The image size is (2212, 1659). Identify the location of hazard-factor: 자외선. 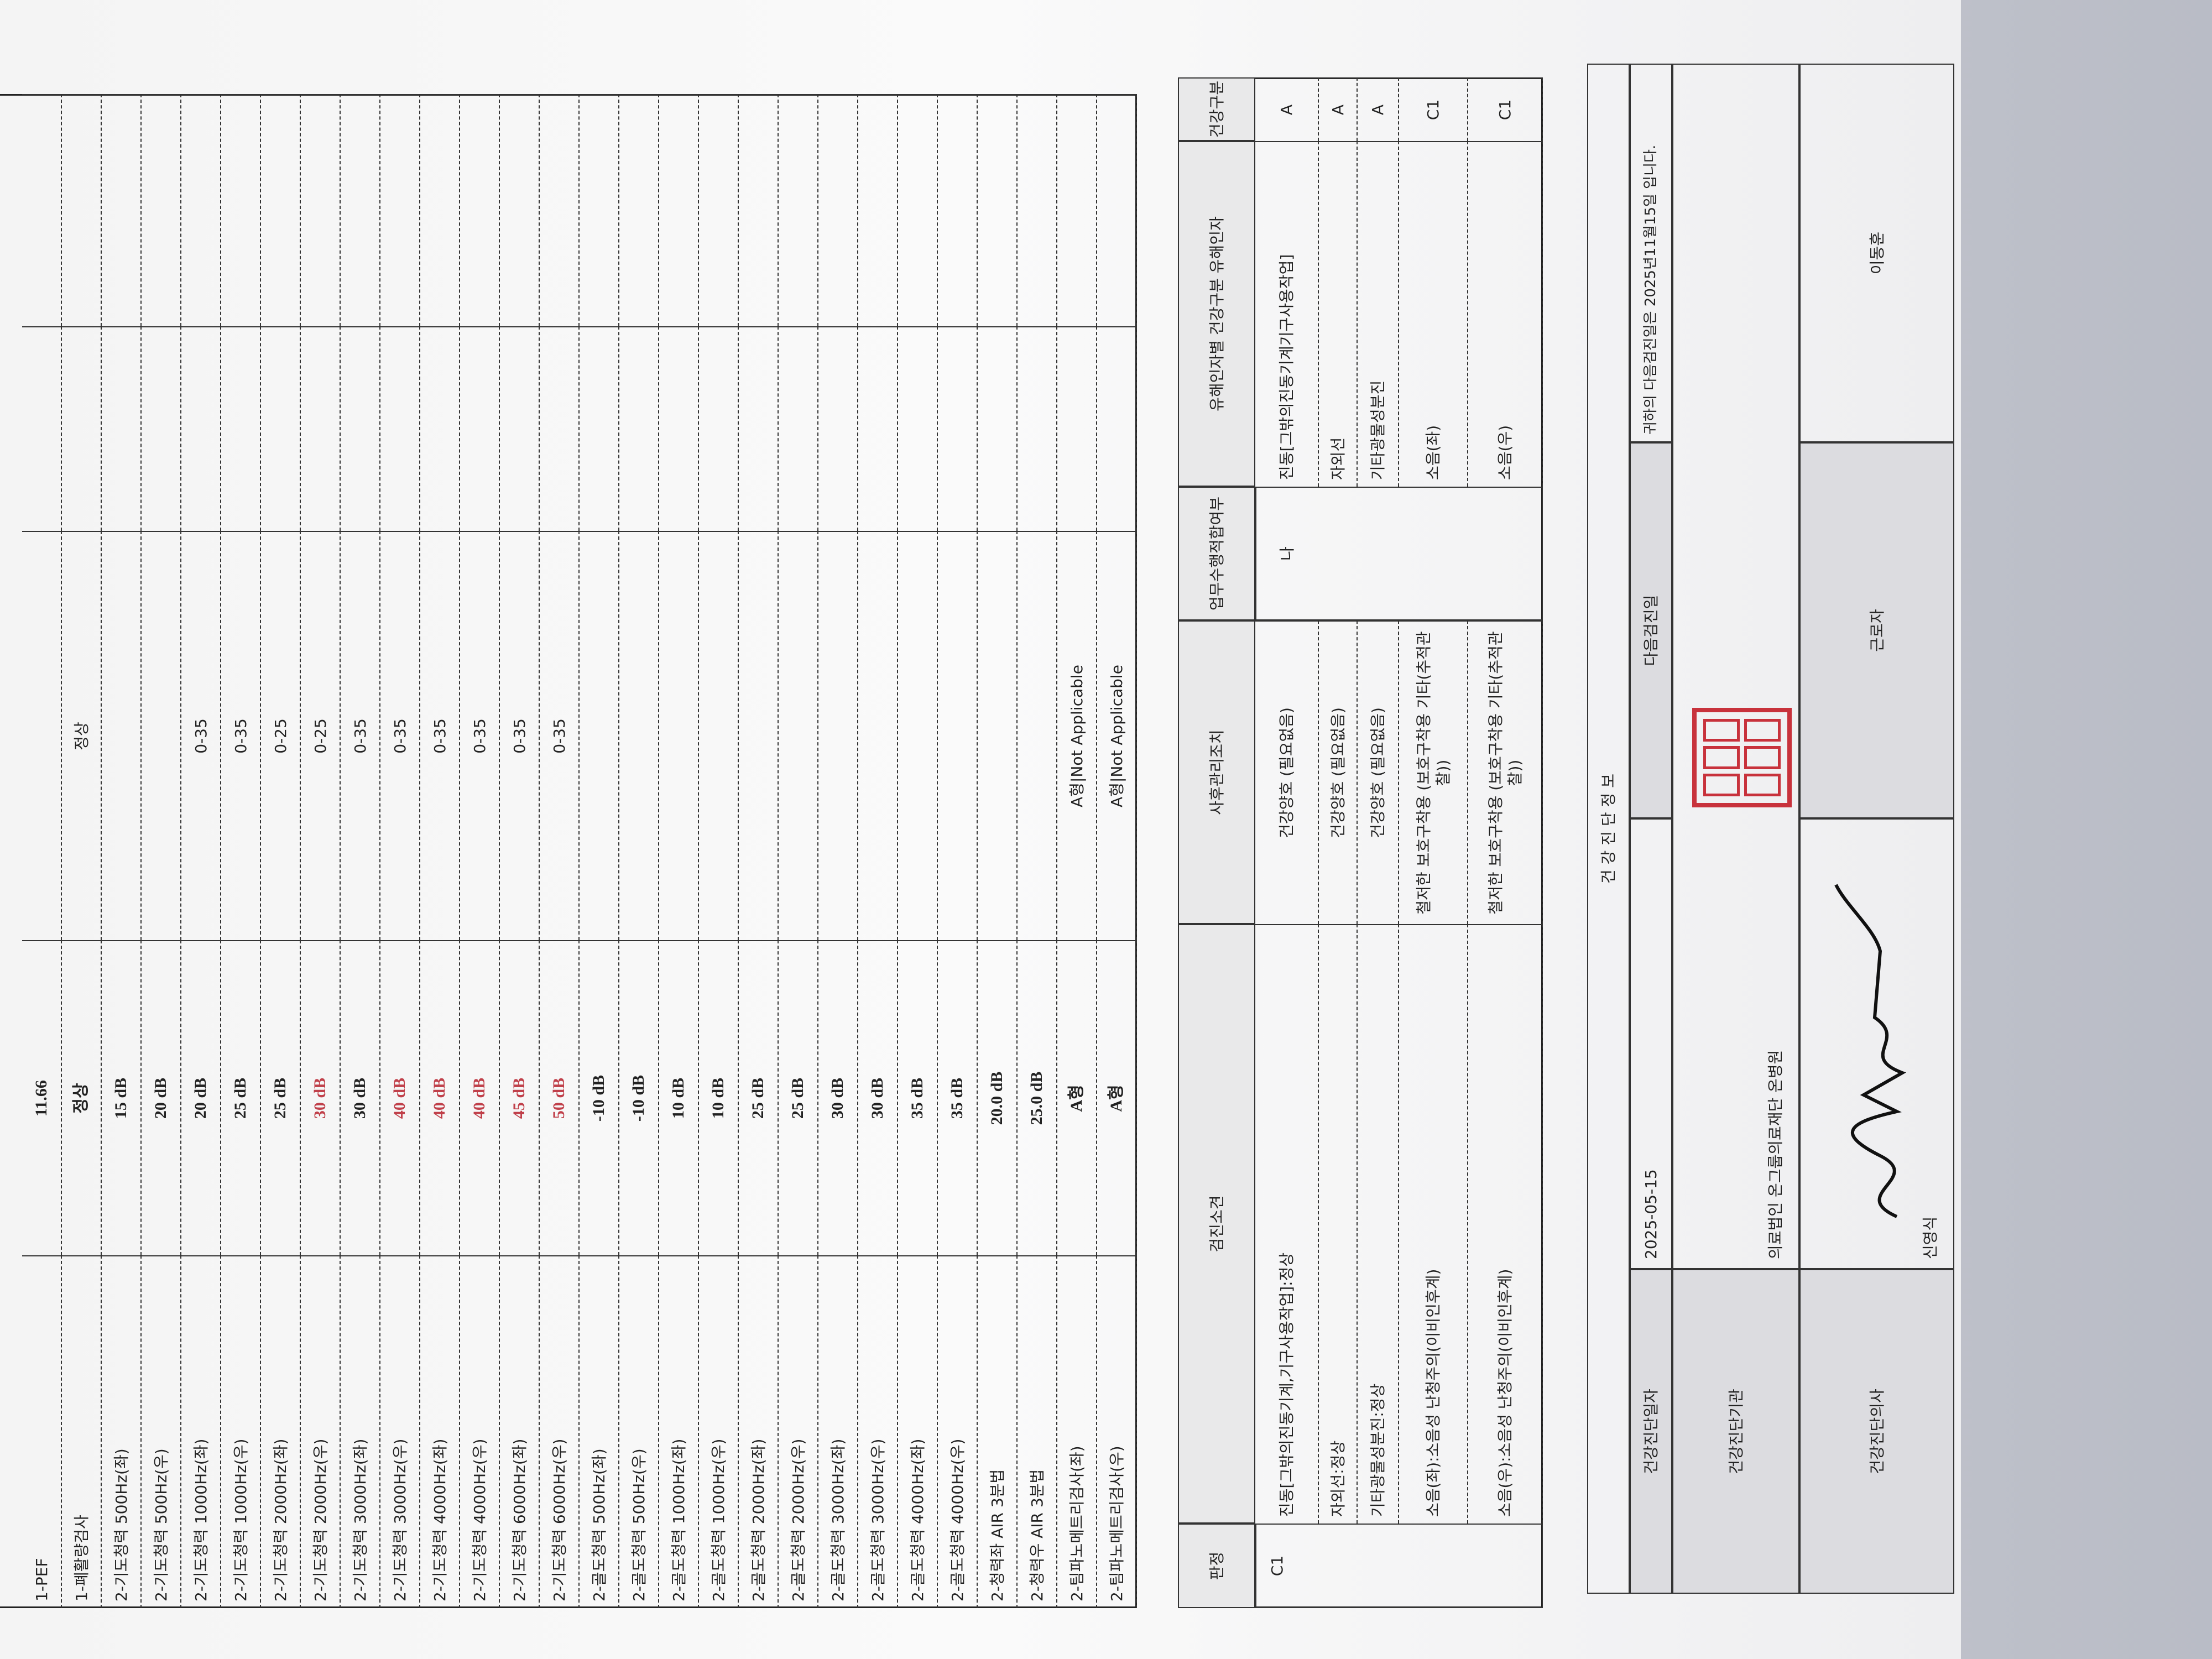
(1339, 314).